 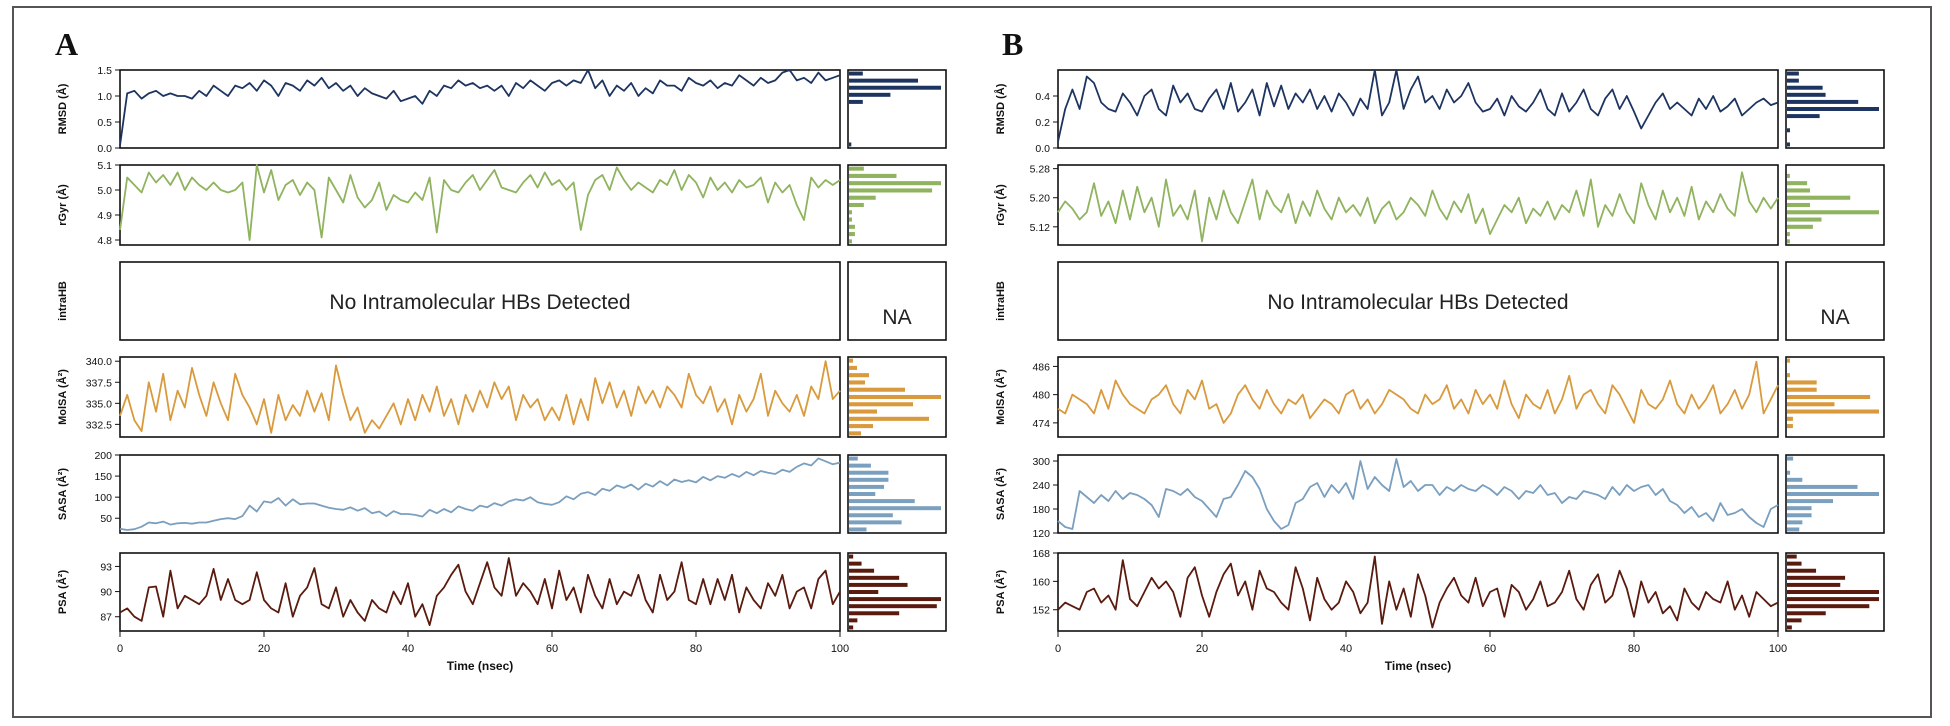 What do you see at coordinates (264, 649) in the screenshot?
I see `x-tick-label: 20` at bounding box center [264, 649].